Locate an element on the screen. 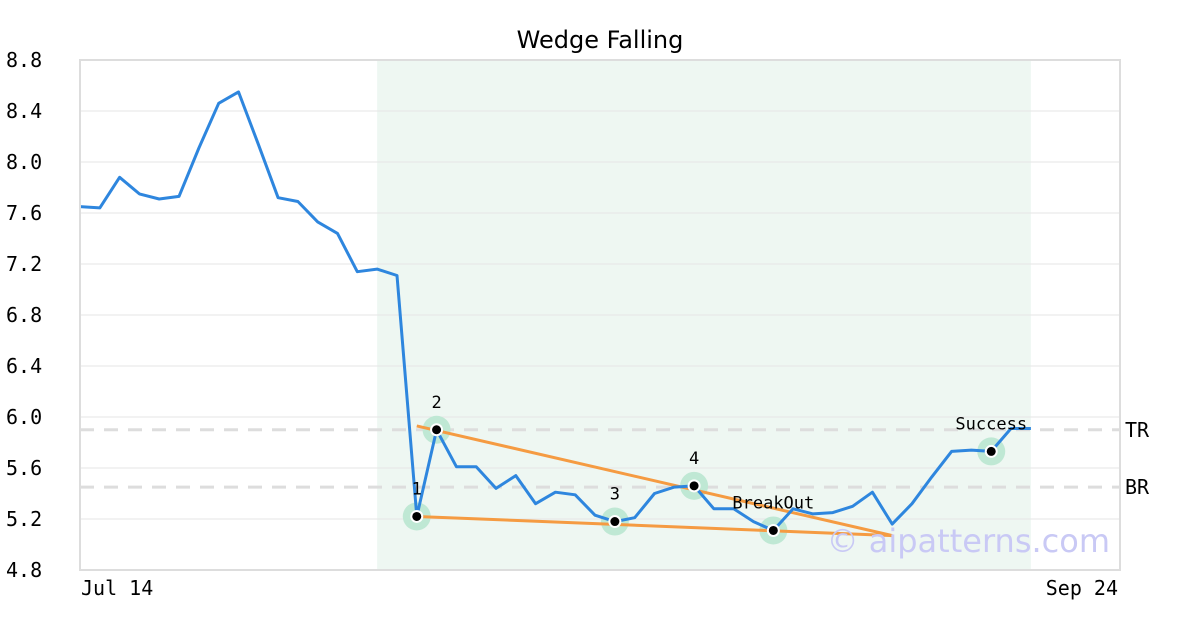 The image size is (1200, 630). y-tick-label: 6.4 is located at coordinates (24, 366).